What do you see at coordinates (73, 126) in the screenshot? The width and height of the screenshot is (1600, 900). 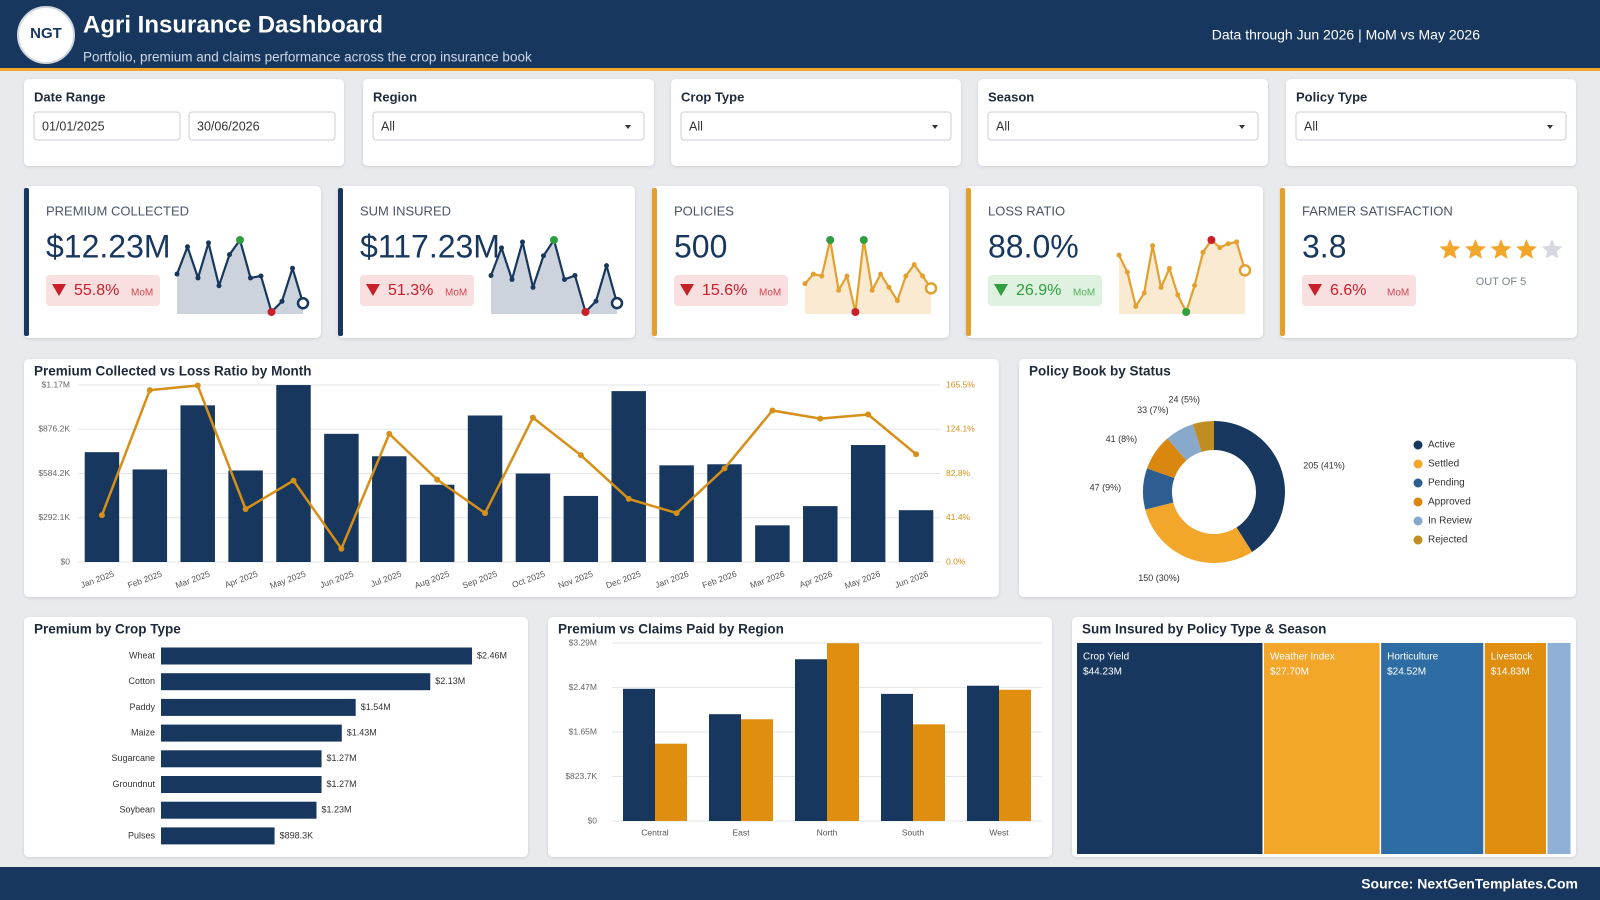 I see `date-value: 01/01/2025` at bounding box center [73, 126].